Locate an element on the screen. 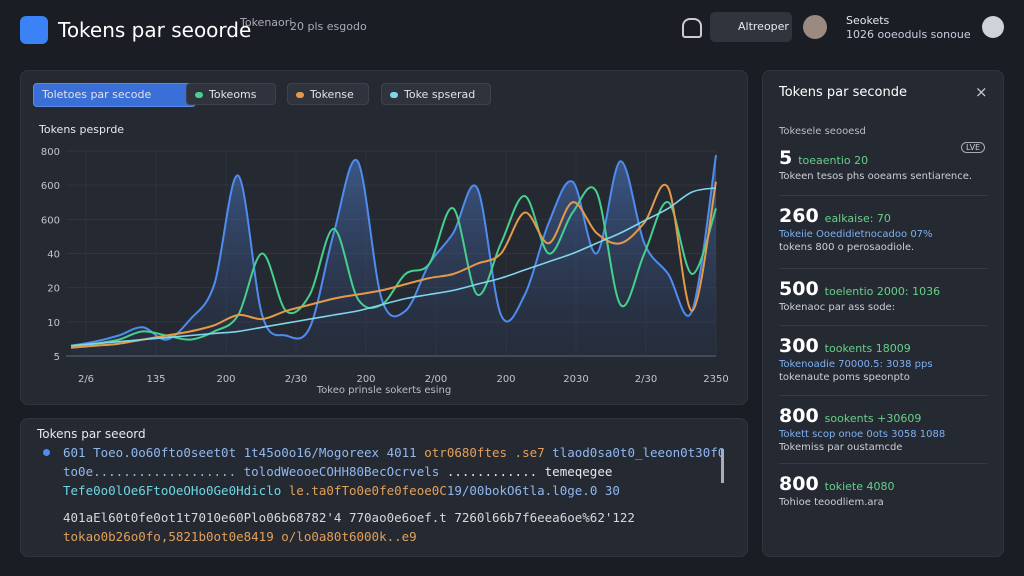  x-tick-label: 2030 is located at coordinates (575, 379).